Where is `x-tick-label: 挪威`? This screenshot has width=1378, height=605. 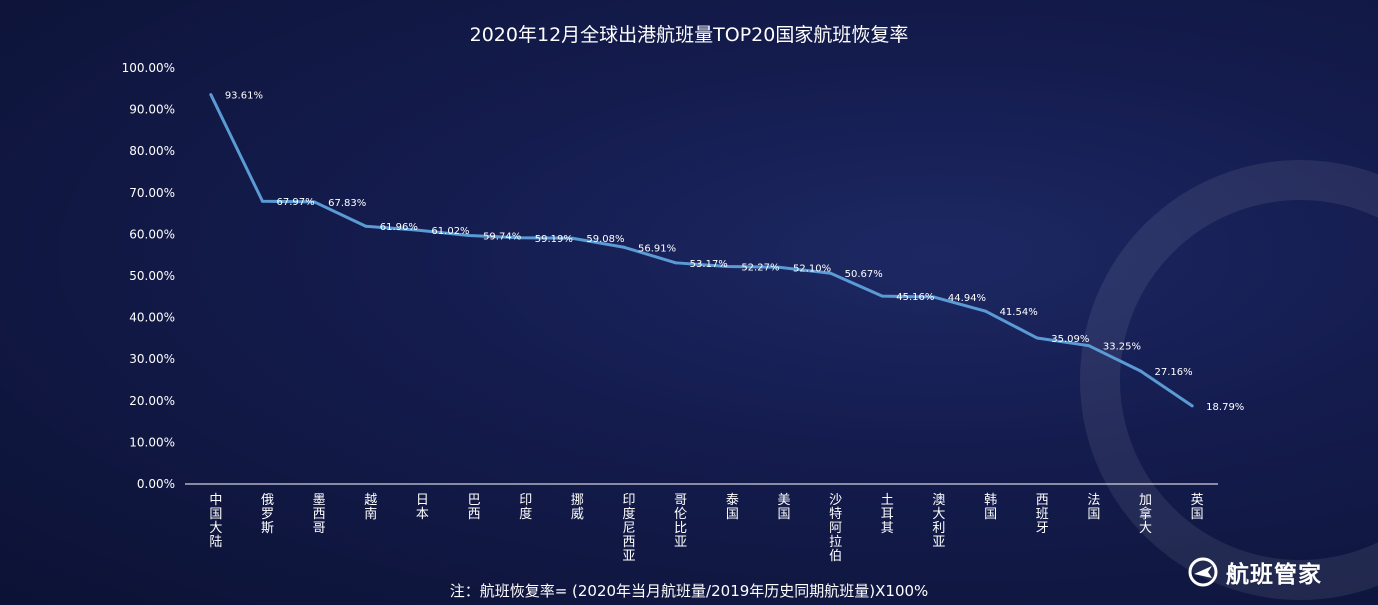 x-tick-label: 挪威 is located at coordinates (577, 507).